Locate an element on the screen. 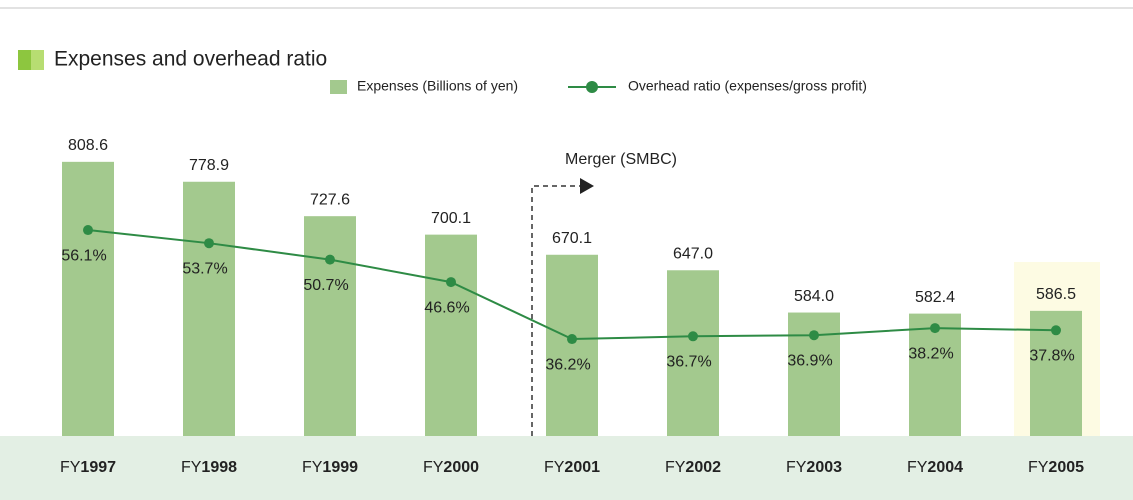 Image resolution: width=1133 pixels, height=500 pixels. x-tick-label: FY2003 is located at coordinates (814, 467).